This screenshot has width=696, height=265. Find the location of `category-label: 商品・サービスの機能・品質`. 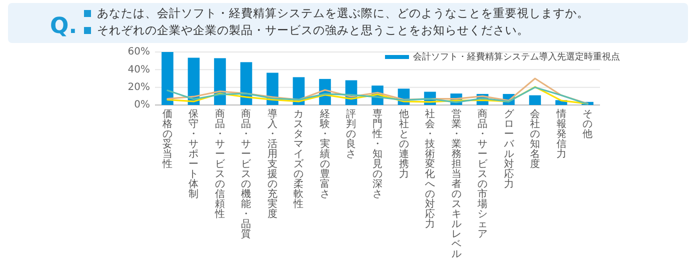

category-label: 商品・サービスの機能・品質 is located at coordinates (246, 174).